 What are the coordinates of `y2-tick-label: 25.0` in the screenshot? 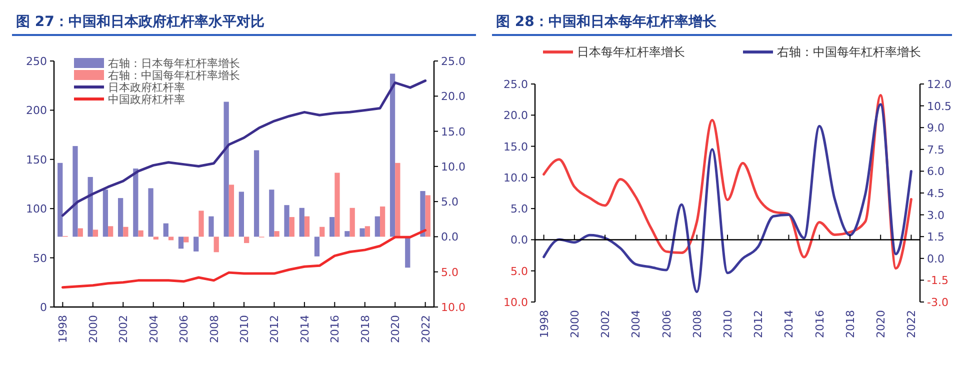 It's located at (453, 61).